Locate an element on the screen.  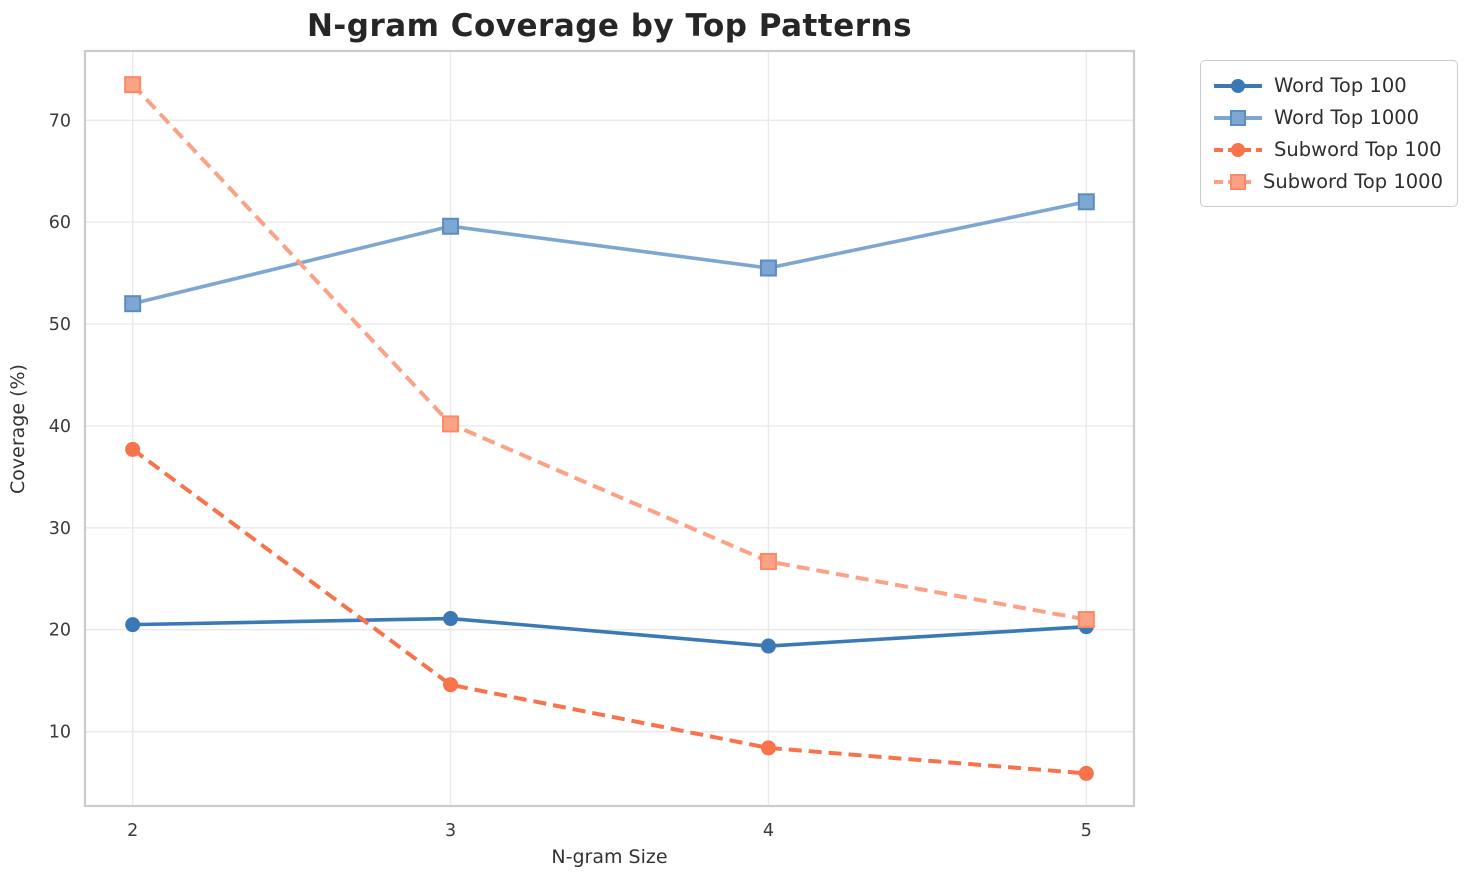
y-tick-label: 60 is located at coordinates (60, 223).